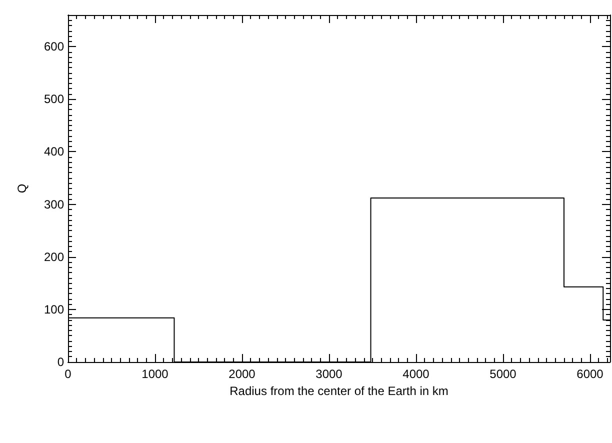 Image resolution: width=612 pixels, height=443 pixels. Describe the element at coordinates (54, 151) in the screenshot. I see `y-tick-label: 400` at that location.